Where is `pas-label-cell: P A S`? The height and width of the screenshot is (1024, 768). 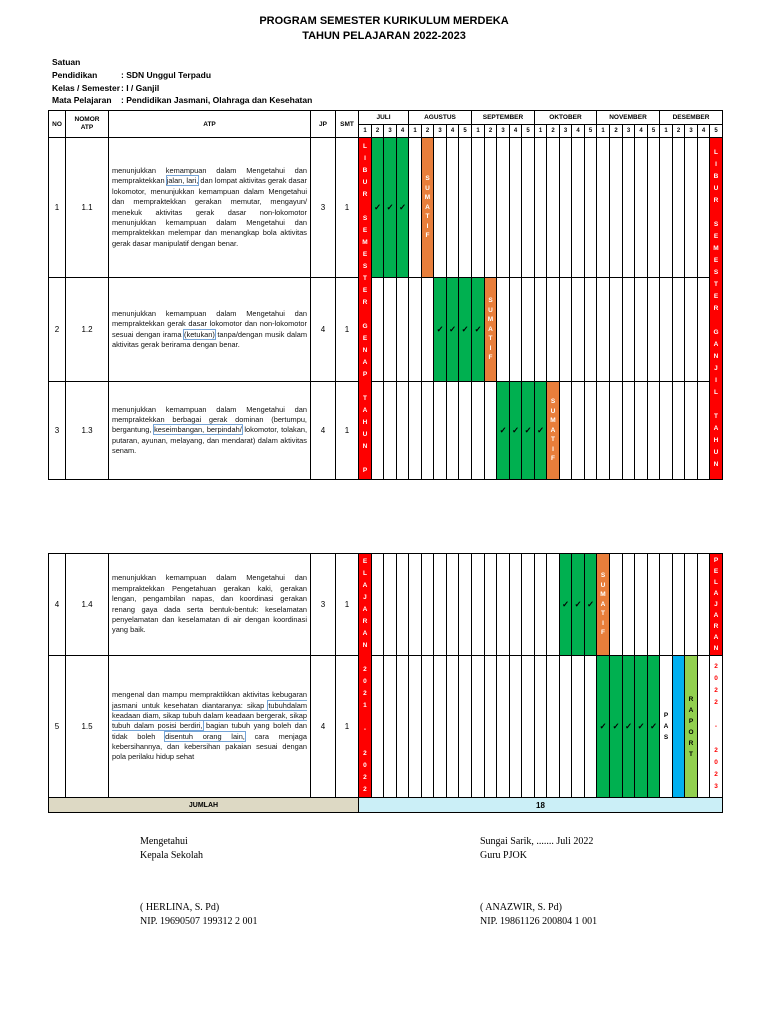
pas-label-cell: P A S is located at coordinates (666, 727).